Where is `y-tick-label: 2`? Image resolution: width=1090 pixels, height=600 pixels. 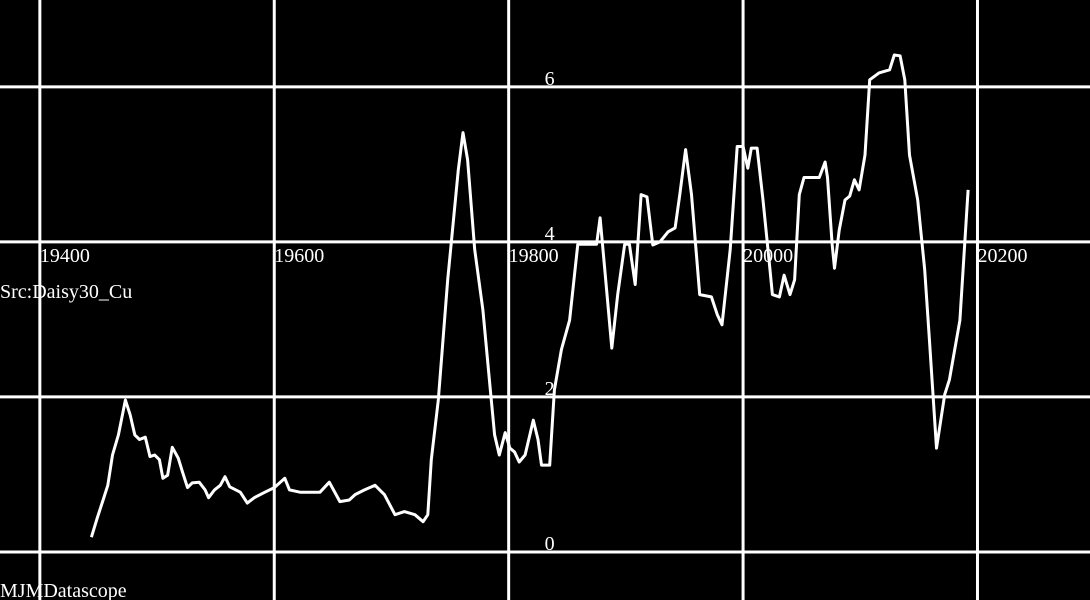
y-tick-label: 2 is located at coordinates (550, 389).